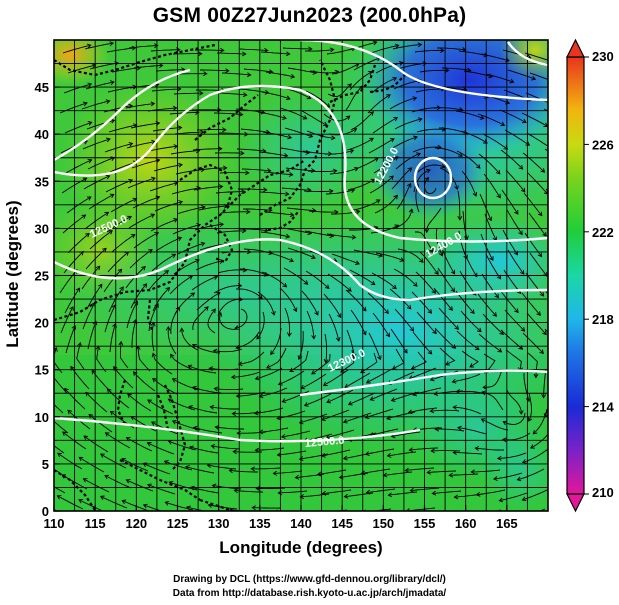 The image size is (619, 605). What do you see at coordinates (178, 523) in the screenshot?
I see `x-tick-label: 125` at bounding box center [178, 523].